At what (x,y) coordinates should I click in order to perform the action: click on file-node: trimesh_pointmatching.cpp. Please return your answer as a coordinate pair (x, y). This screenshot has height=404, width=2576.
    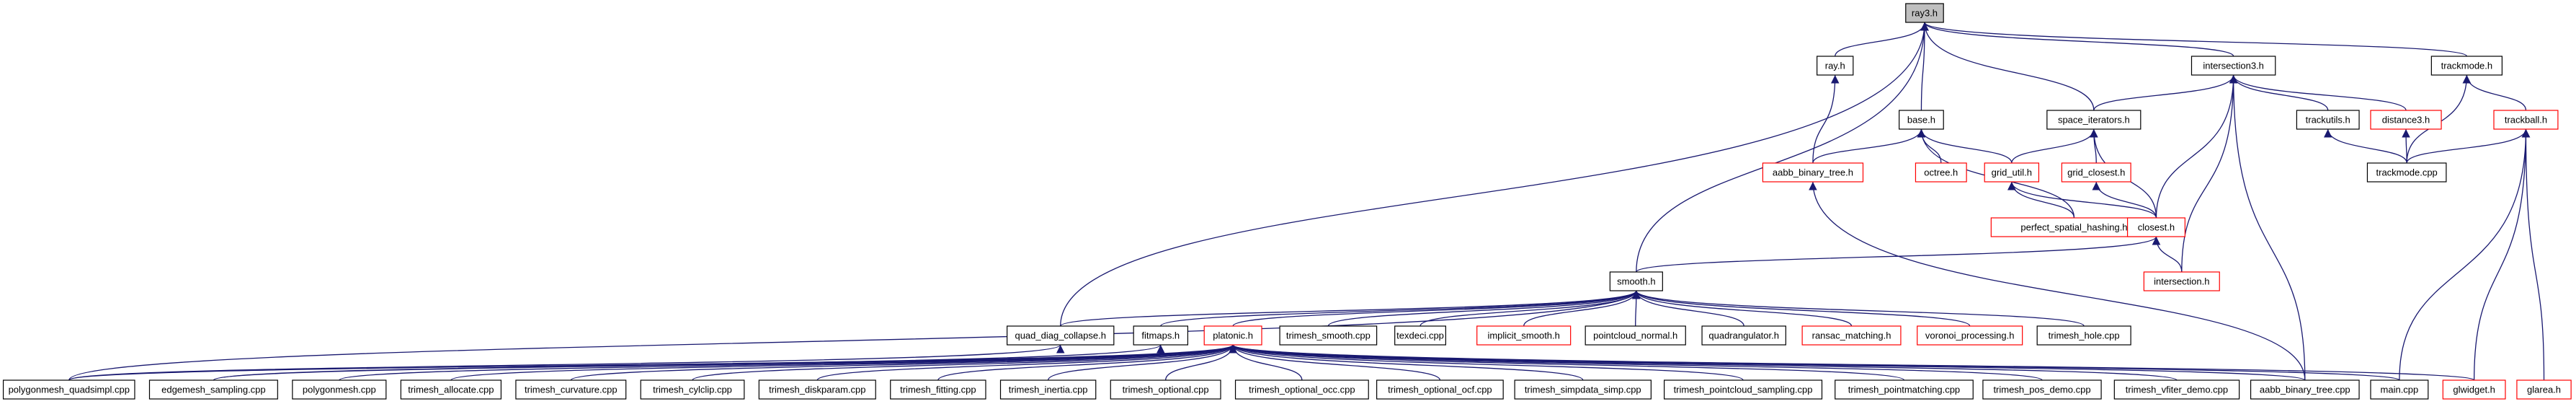
    Looking at the image, I should click on (1904, 389).